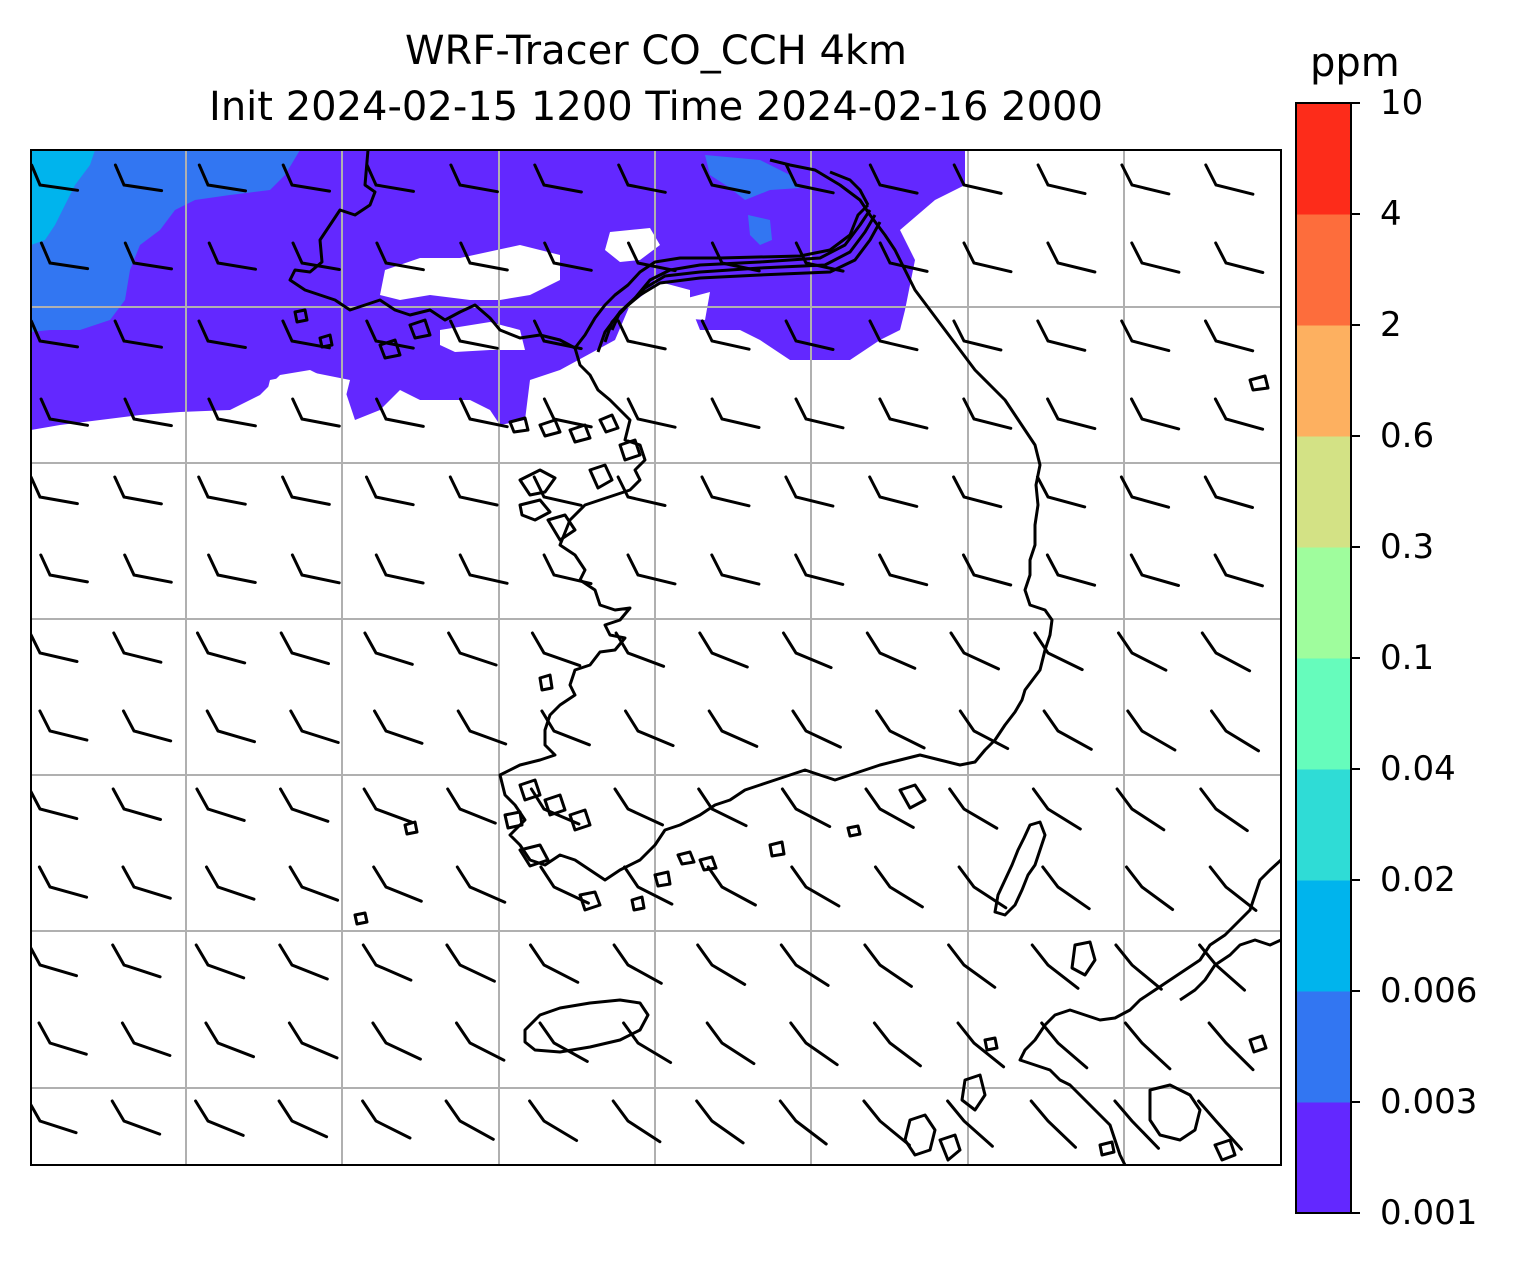 The width and height of the screenshot is (1528, 1267). I want to click on colorbar-tick-label: 0.02, so click(1418, 880).